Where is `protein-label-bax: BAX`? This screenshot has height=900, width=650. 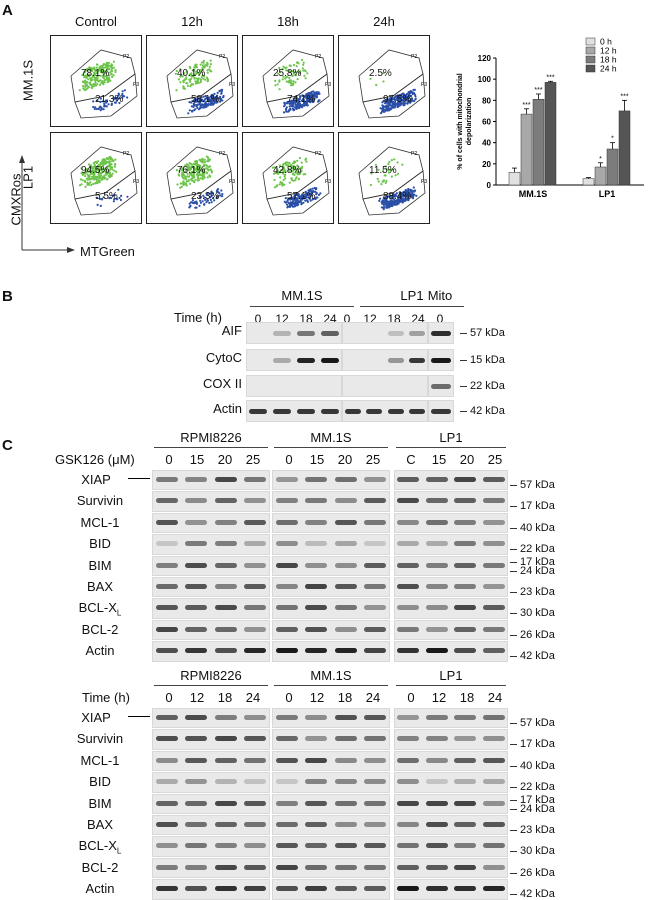 protein-label-bax: BAX is located at coordinates (99, 824).